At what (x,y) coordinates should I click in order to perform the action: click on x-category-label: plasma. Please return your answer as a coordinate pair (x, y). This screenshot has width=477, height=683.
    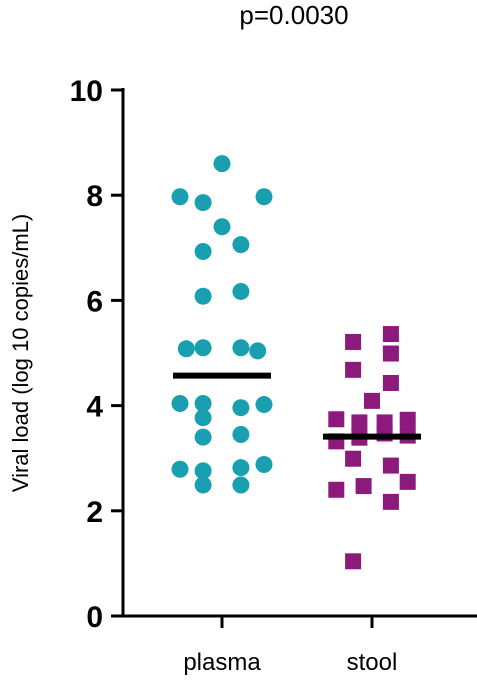
    Looking at the image, I should click on (222, 662).